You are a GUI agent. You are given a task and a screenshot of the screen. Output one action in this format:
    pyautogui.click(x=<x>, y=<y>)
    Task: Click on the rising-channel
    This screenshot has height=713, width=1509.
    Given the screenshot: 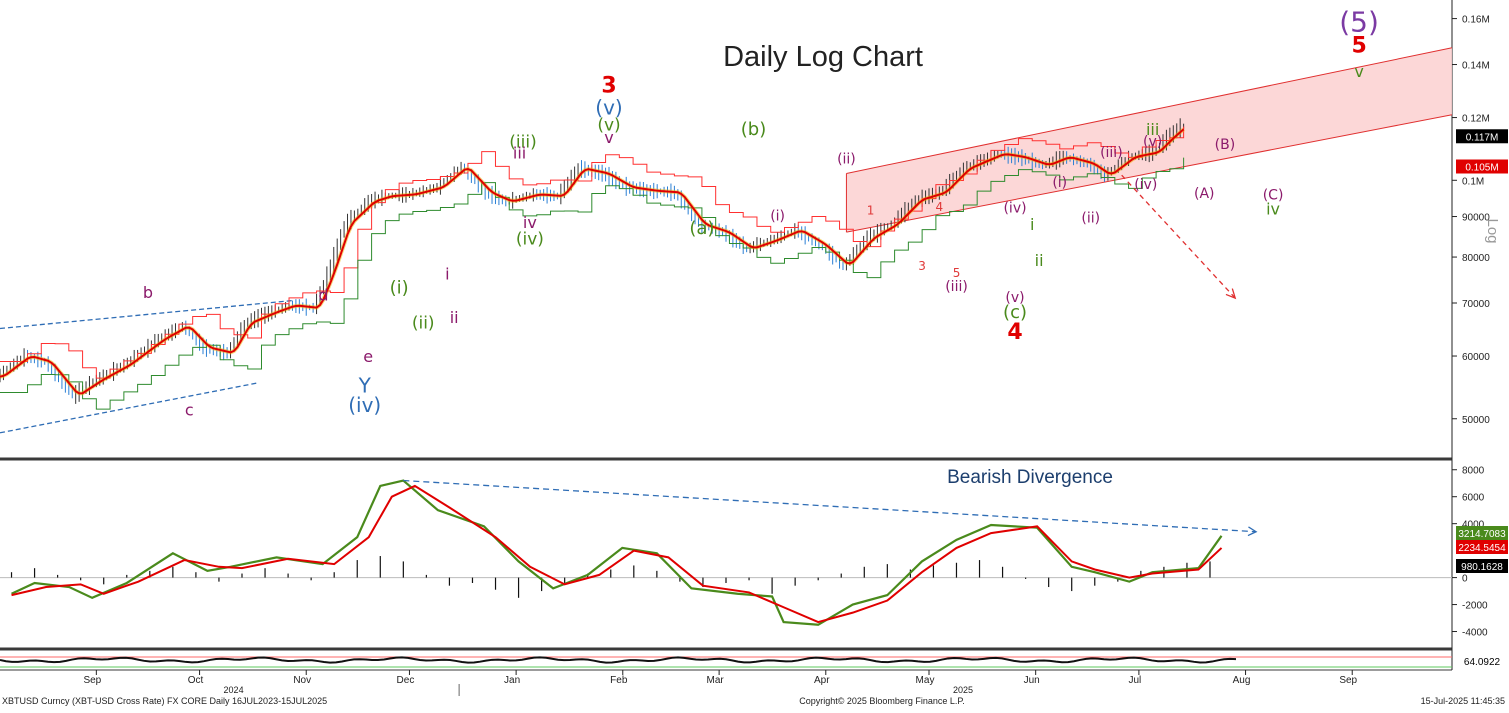 What is the action you would take?
    pyautogui.click(x=1149, y=140)
    